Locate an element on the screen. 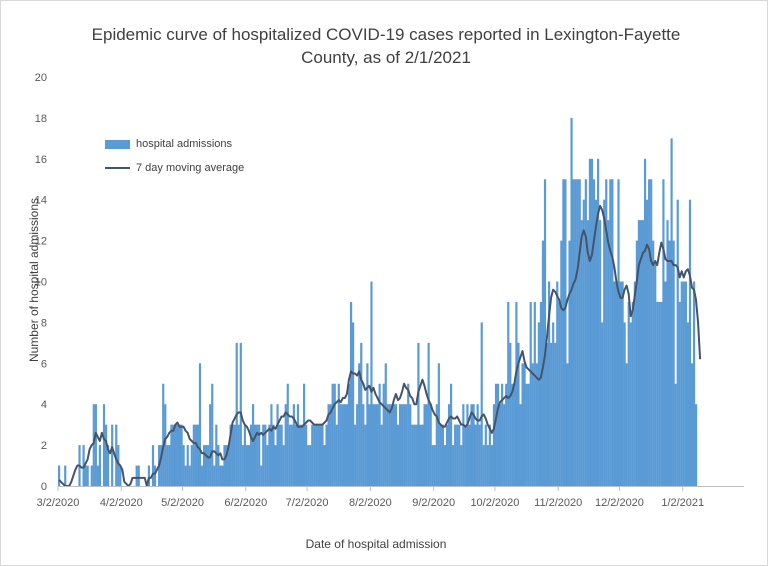 The height and width of the screenshot is (566, 768). y-tick-label: 10 is located at coordinates (41, 283).